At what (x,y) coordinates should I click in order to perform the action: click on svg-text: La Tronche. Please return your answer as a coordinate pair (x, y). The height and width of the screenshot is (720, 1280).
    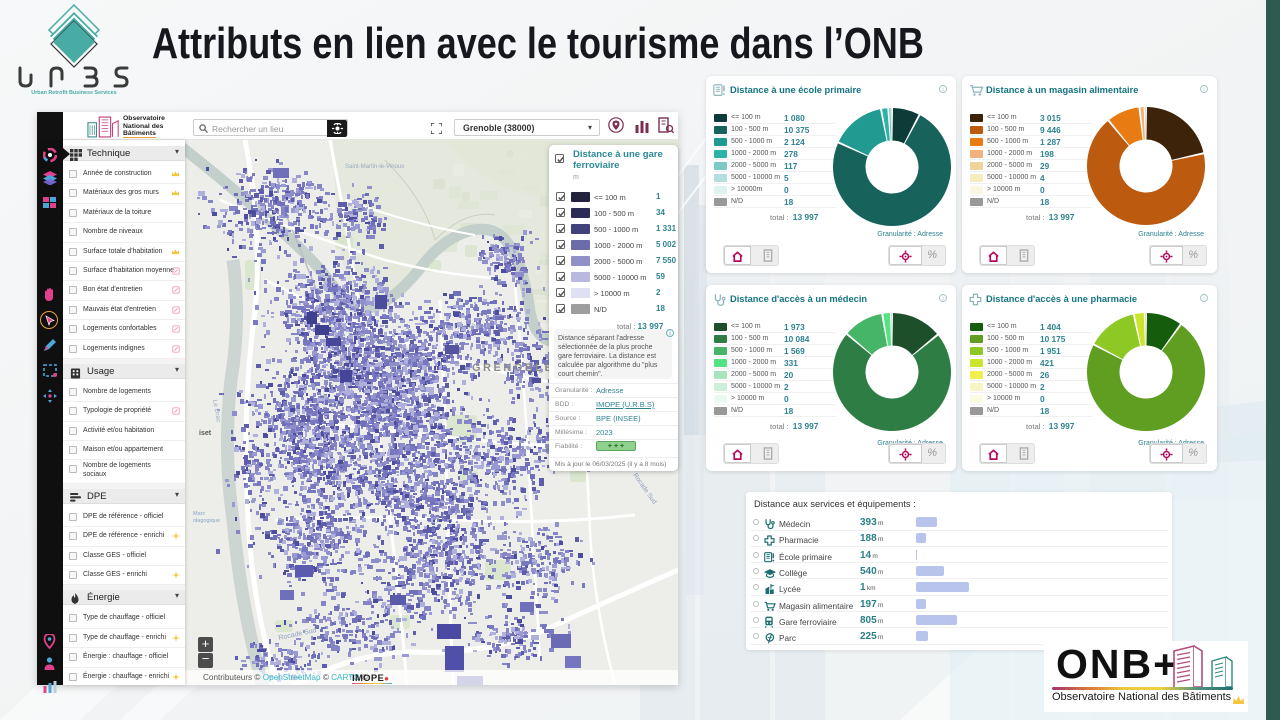
    Looking at the image, I should click on (462, 327).